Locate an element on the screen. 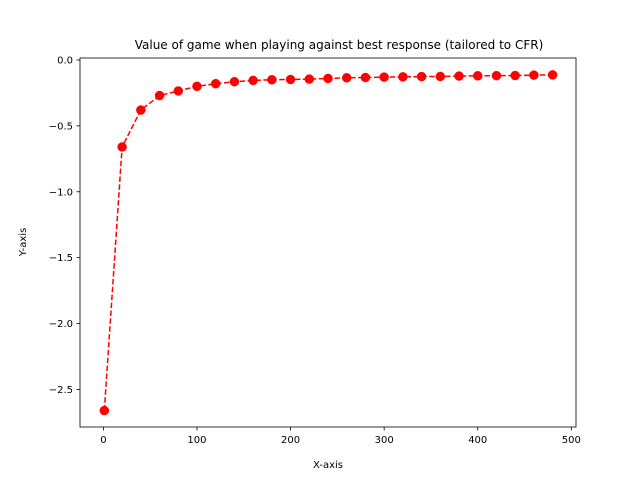  x-tick-label: 500 is located at coordinates (571, 440).